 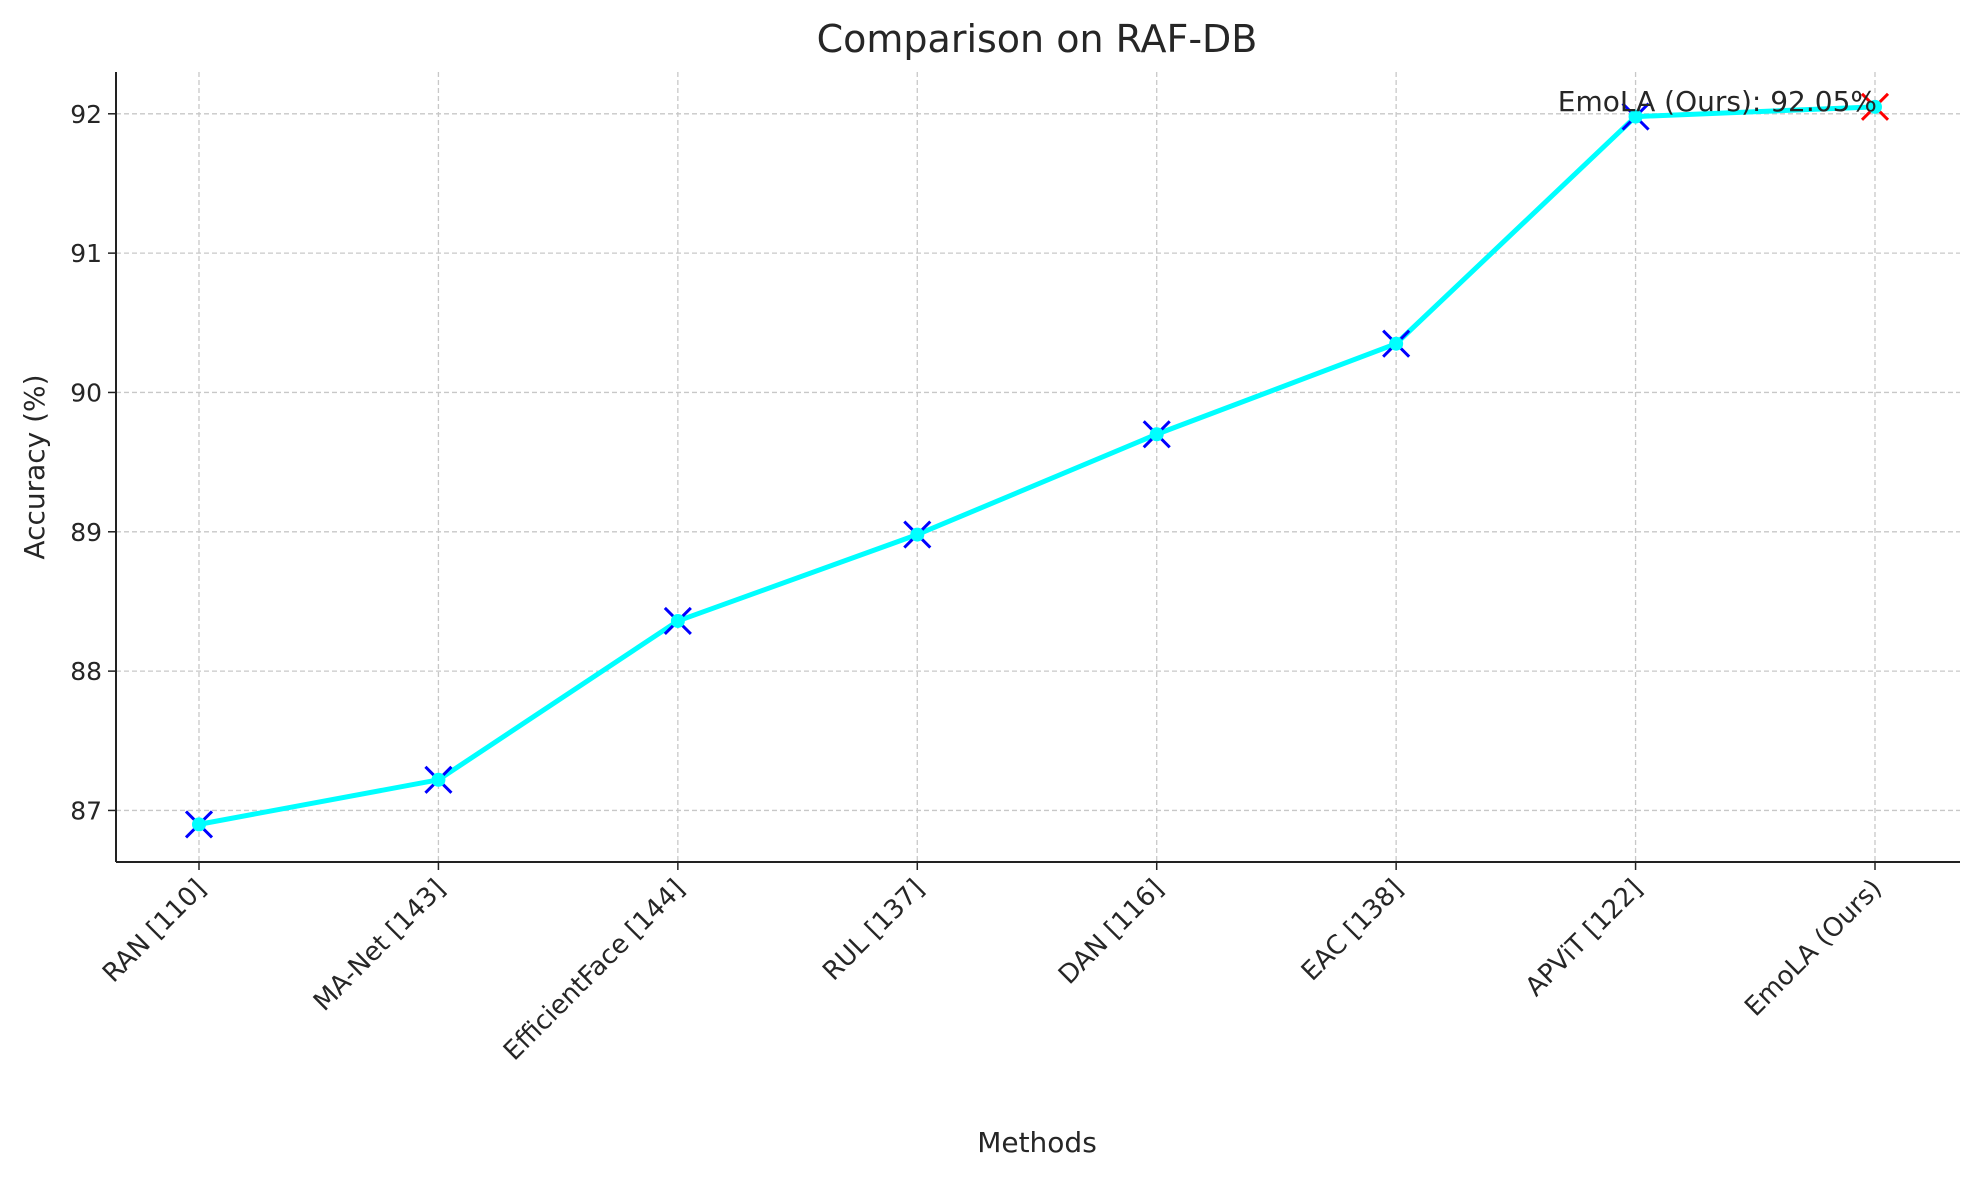 I want to click on y-tick-label: 87, so click(x=86, y=810).